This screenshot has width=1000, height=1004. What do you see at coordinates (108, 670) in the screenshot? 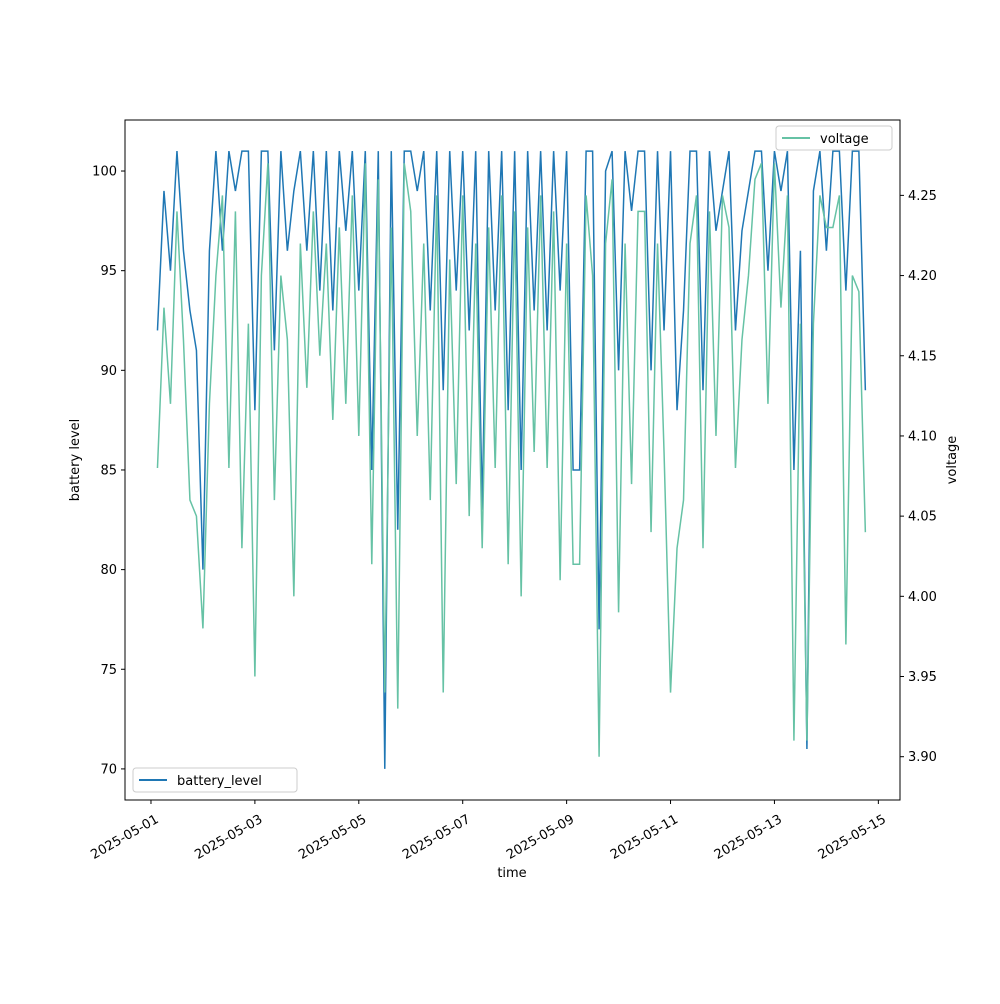
I see `y-tick-label: 75` at bounding box center [108, 670].